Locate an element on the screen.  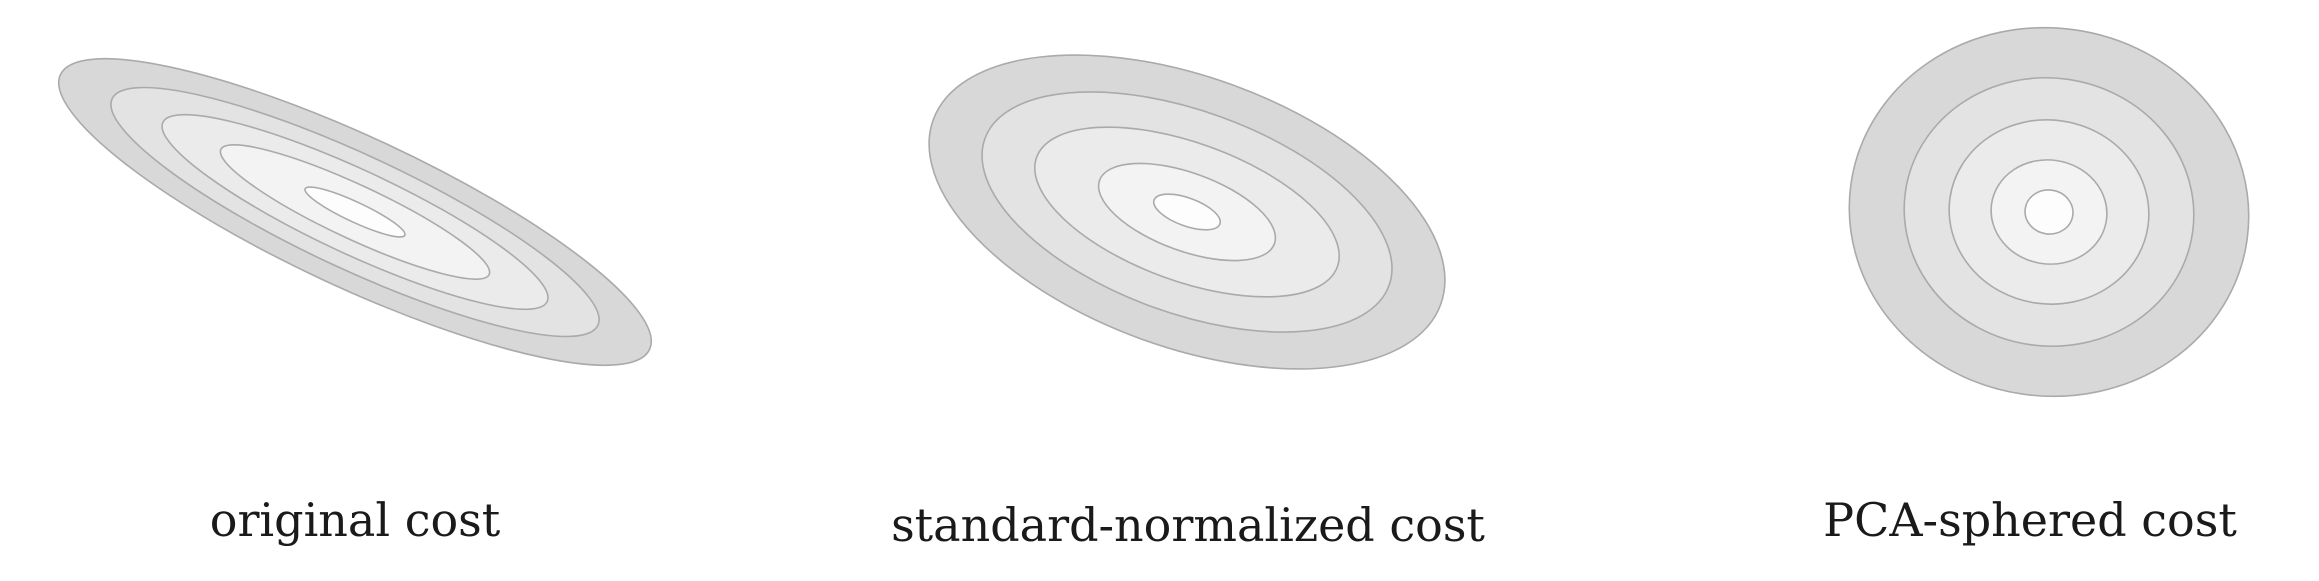
contour-set-pca-sphered is located at coordinates (2049, 212).